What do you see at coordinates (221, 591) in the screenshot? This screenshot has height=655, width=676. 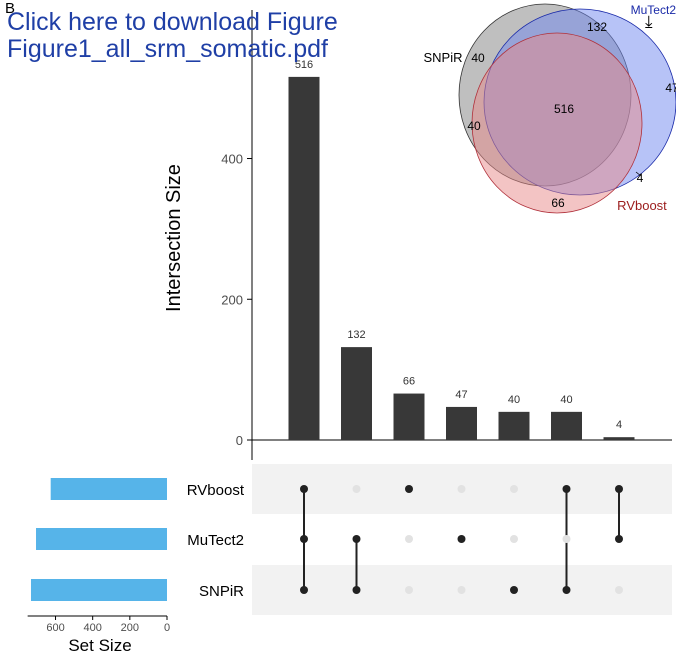 I see `set-name-label: SNPiR` at bounding box center [221, 591].